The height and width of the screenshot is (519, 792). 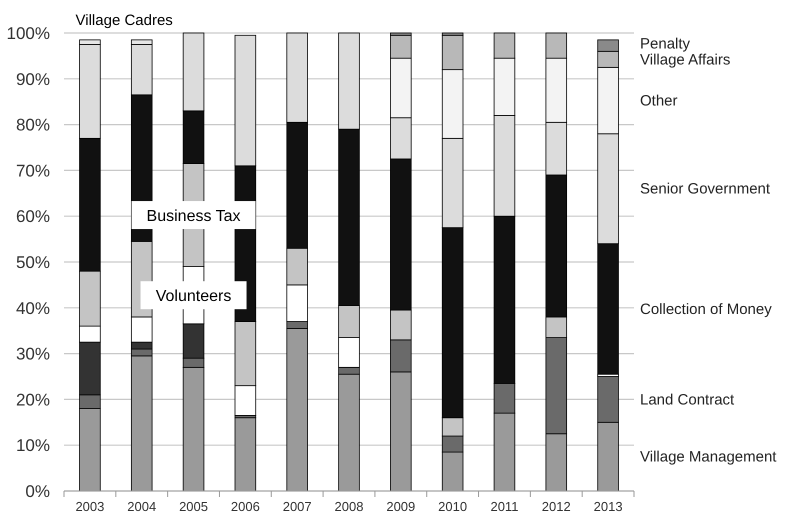 What do you see at coordinates (28, 33) in the screenshot?
I see `y-tick-label: 100%` at bounding box center [28, 33].